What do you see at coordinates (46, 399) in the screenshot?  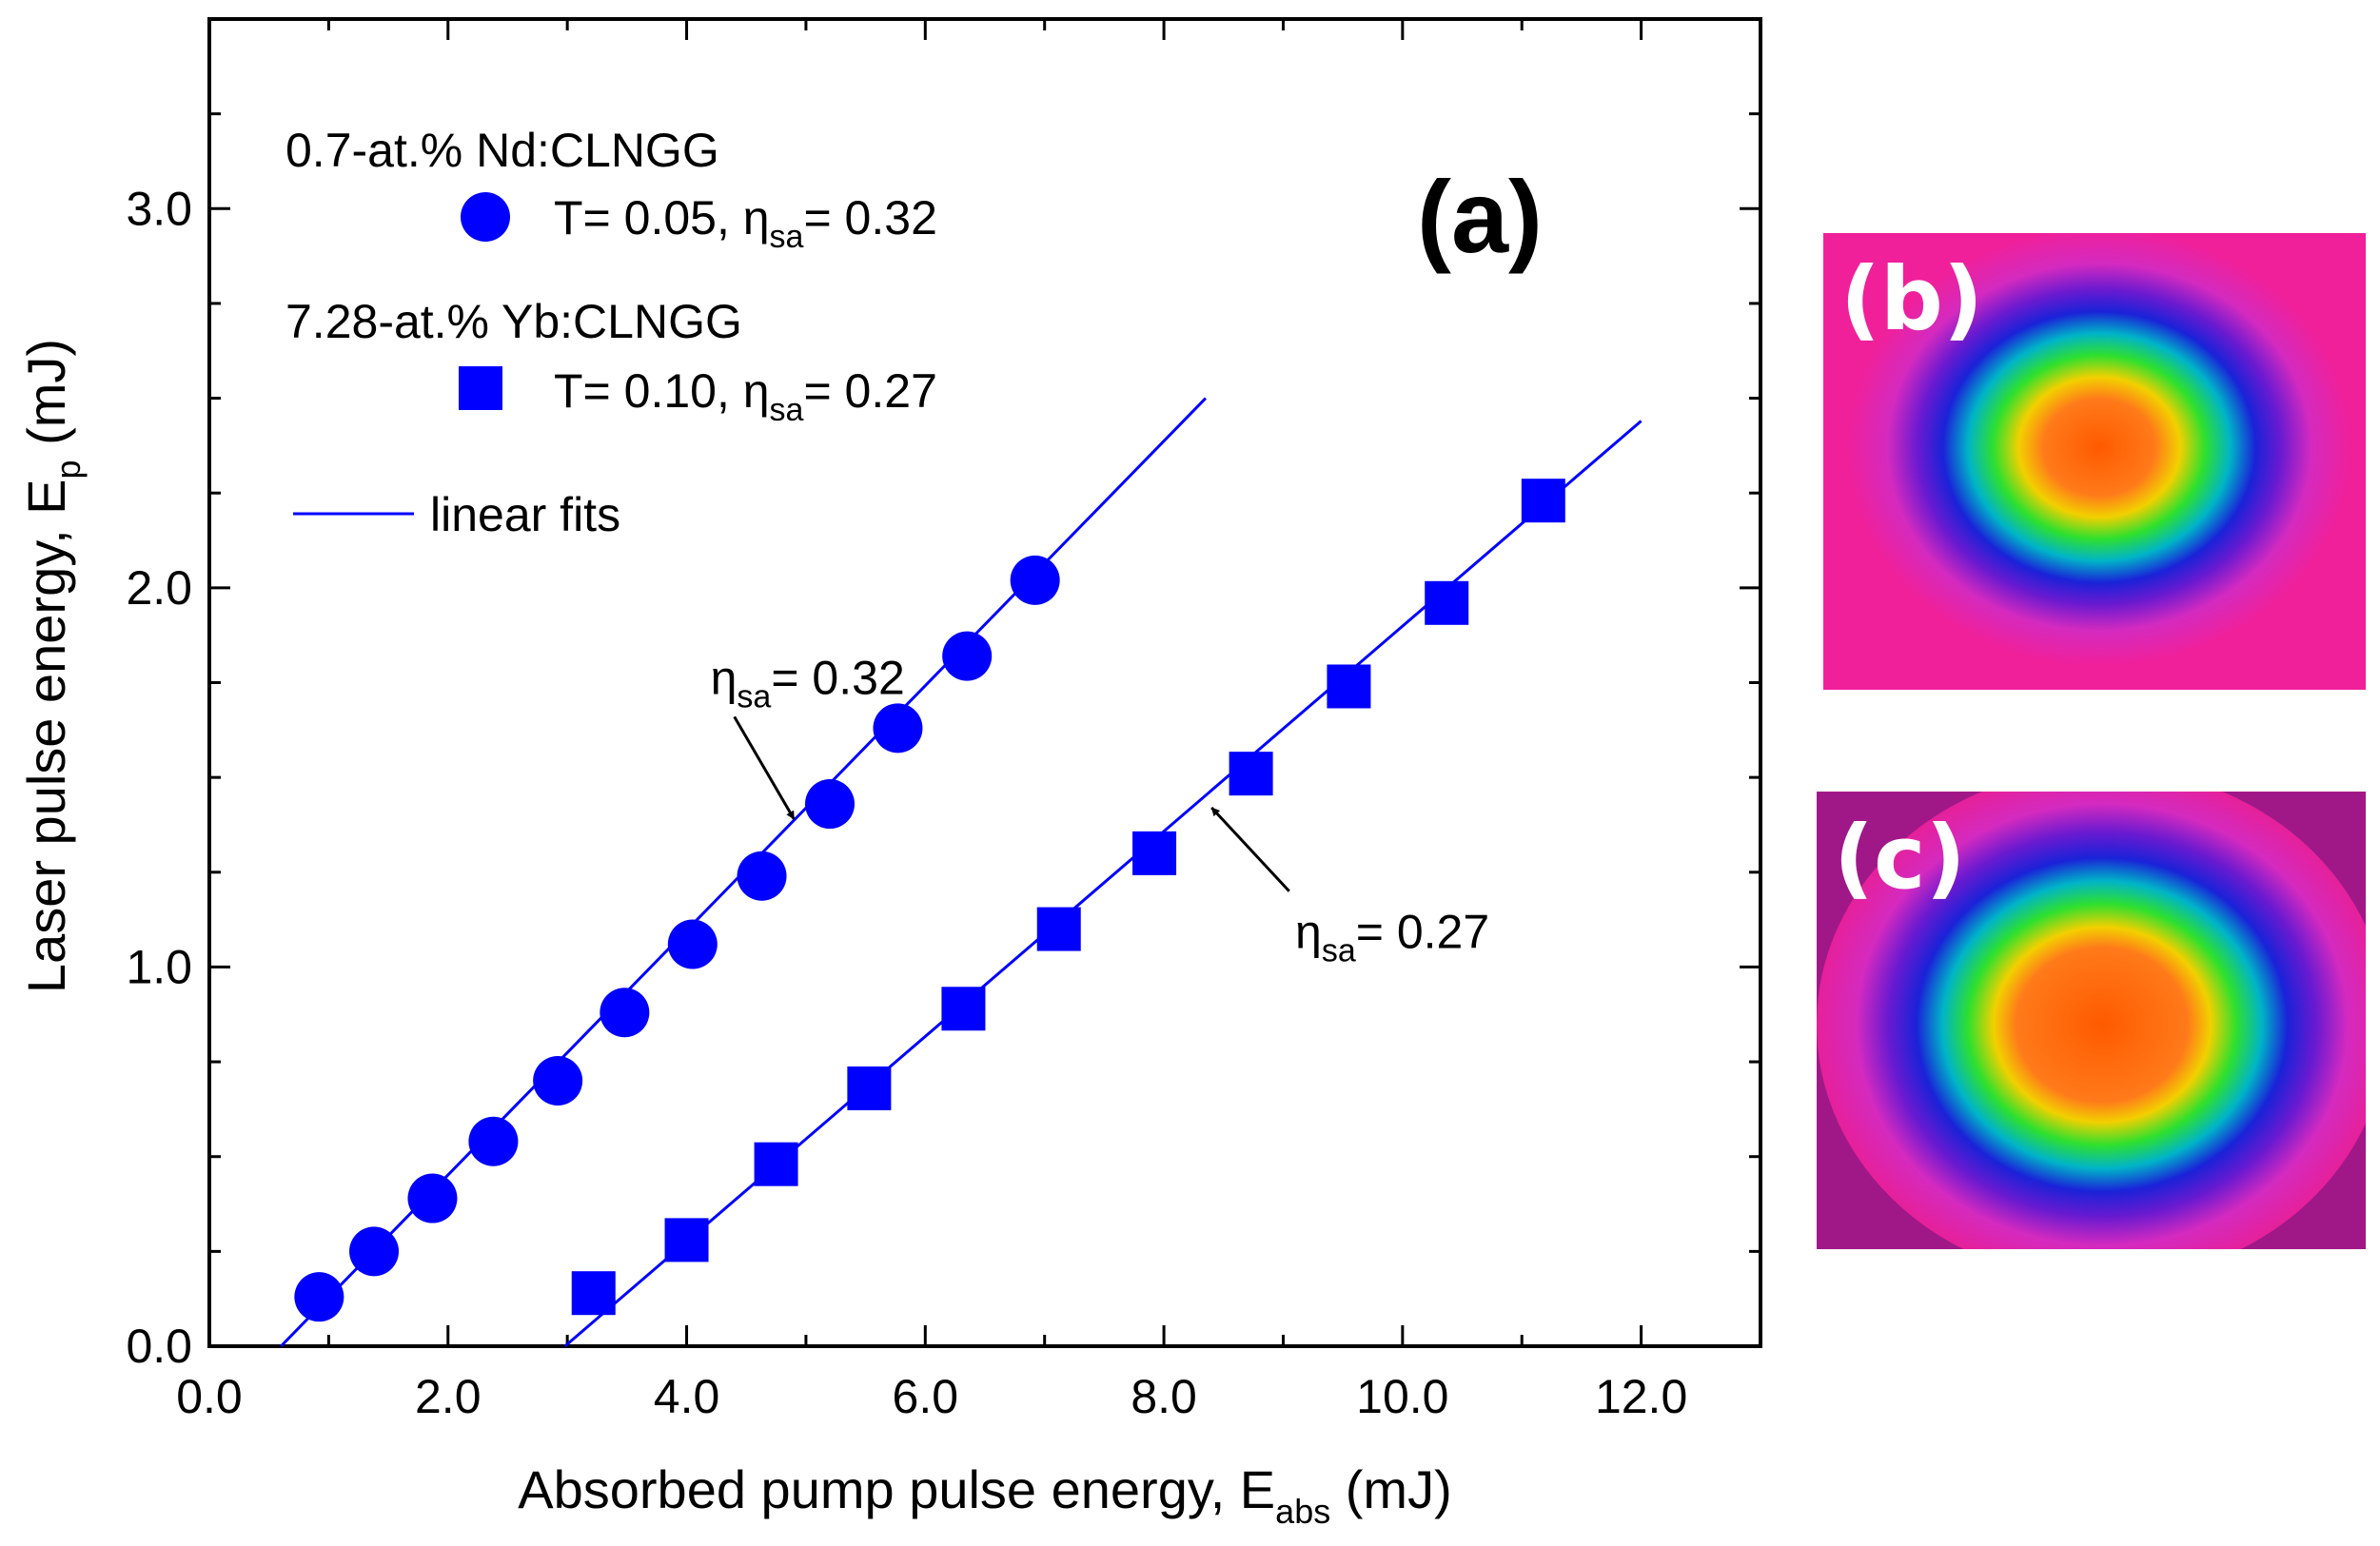 I see `y-axis-label-unit: (mJ)` at bounding box center [46, 399].